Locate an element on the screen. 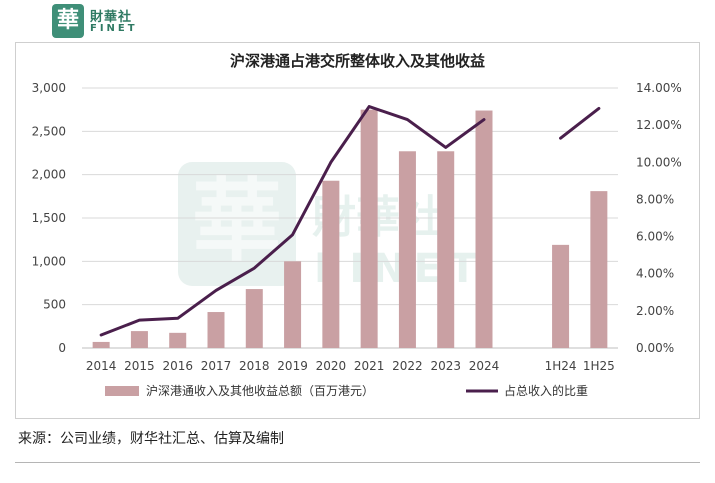  y-right-tick-label: 2.00% is located at coordinates (655, 311).